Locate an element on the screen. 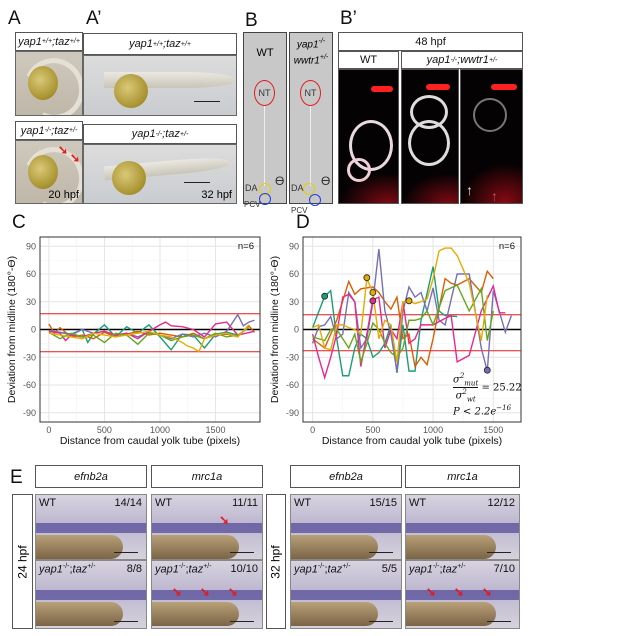  embryo-count: 8/8 is located at coordinates (134, 569).